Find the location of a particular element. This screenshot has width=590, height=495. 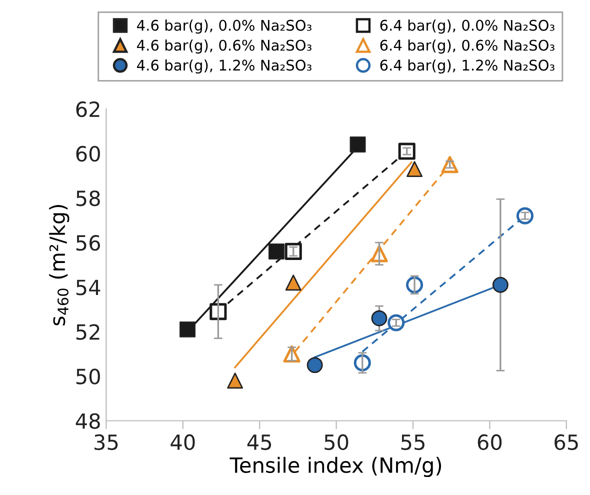

x-axis-title: Tensile index (Nm/g) is located at coordinates (336, 467).